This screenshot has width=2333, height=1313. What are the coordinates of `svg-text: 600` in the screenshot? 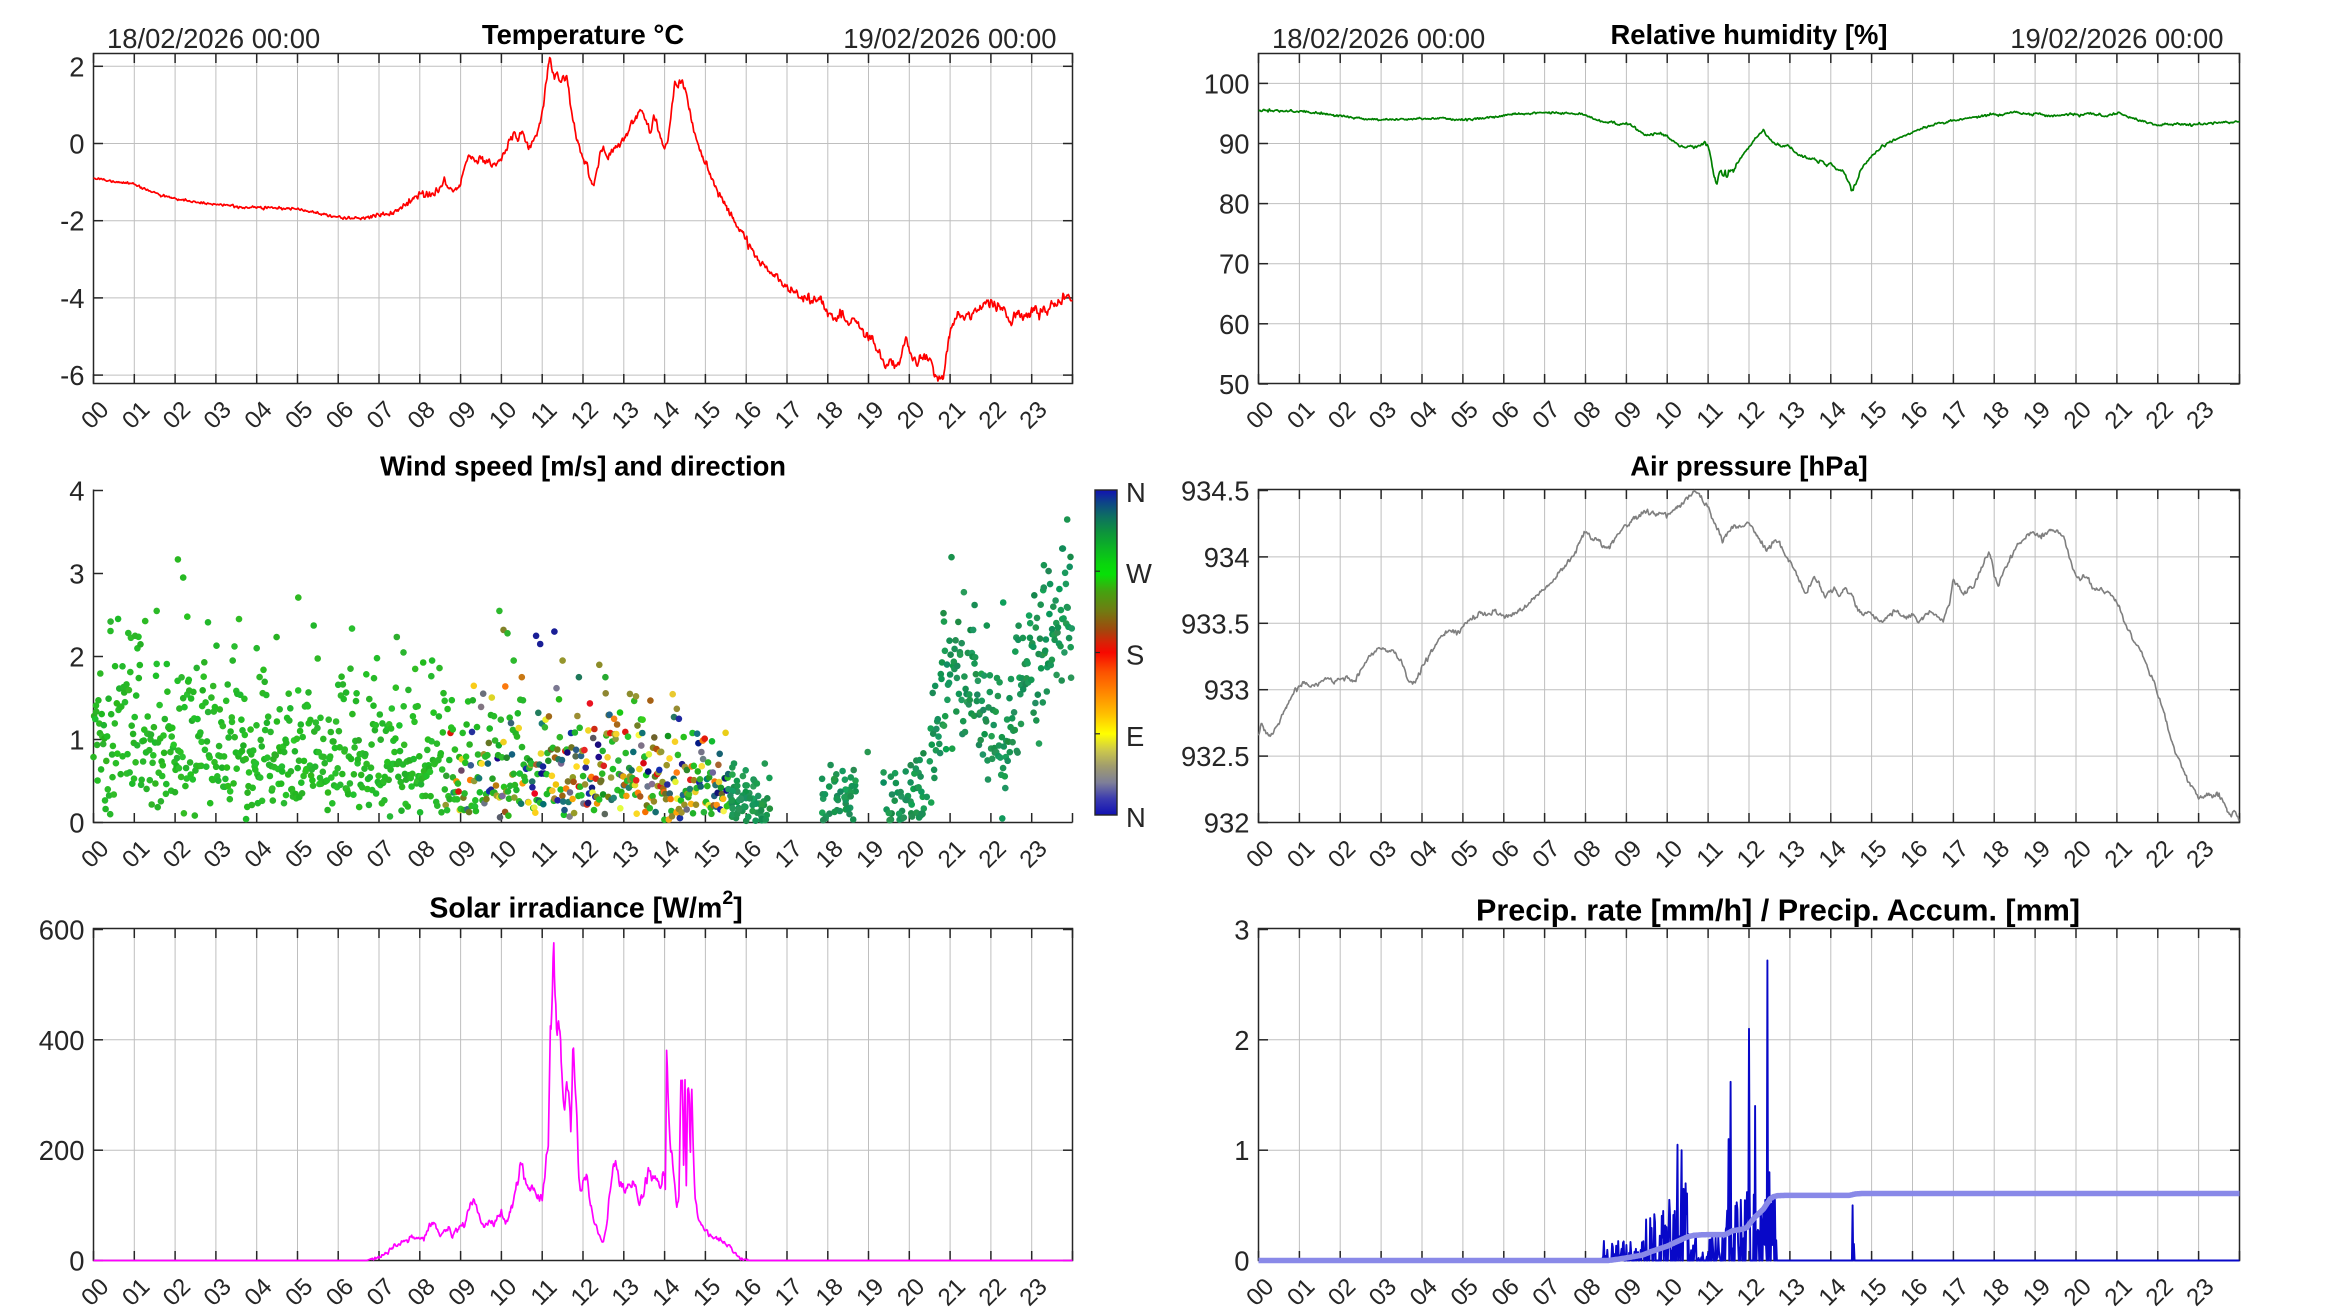 It's located at (62, 930).